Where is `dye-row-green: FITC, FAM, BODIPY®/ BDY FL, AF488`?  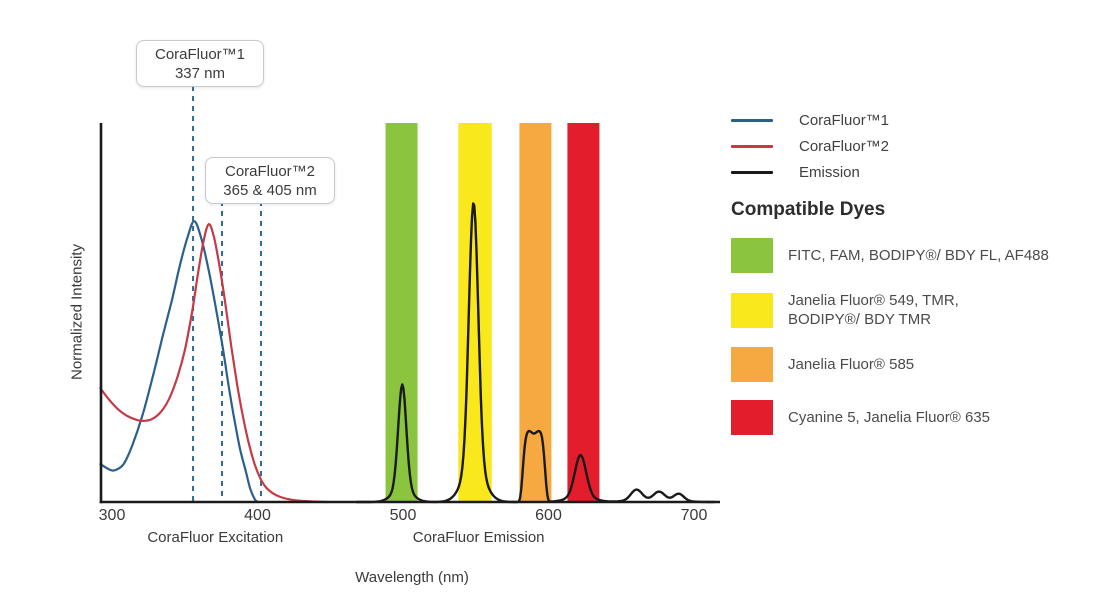
dye-row-green: FITC, FAM, BODIPY®/ BDY FL, AF488 is located at coordinates (916, 255).